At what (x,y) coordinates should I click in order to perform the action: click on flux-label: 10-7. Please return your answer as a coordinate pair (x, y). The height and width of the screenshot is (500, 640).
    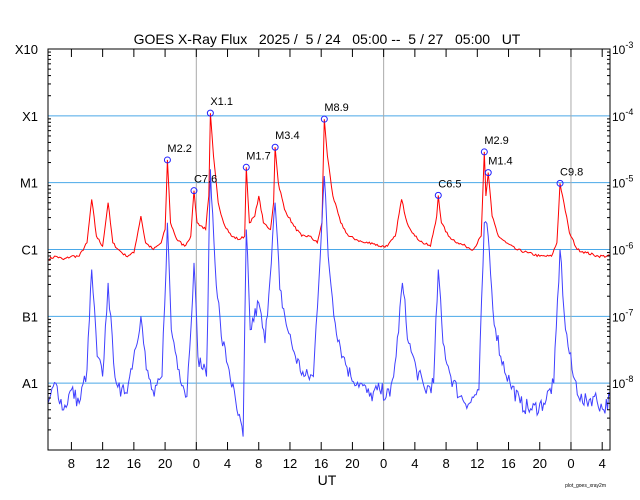
    Looking at the image, I should click on (622, 315).